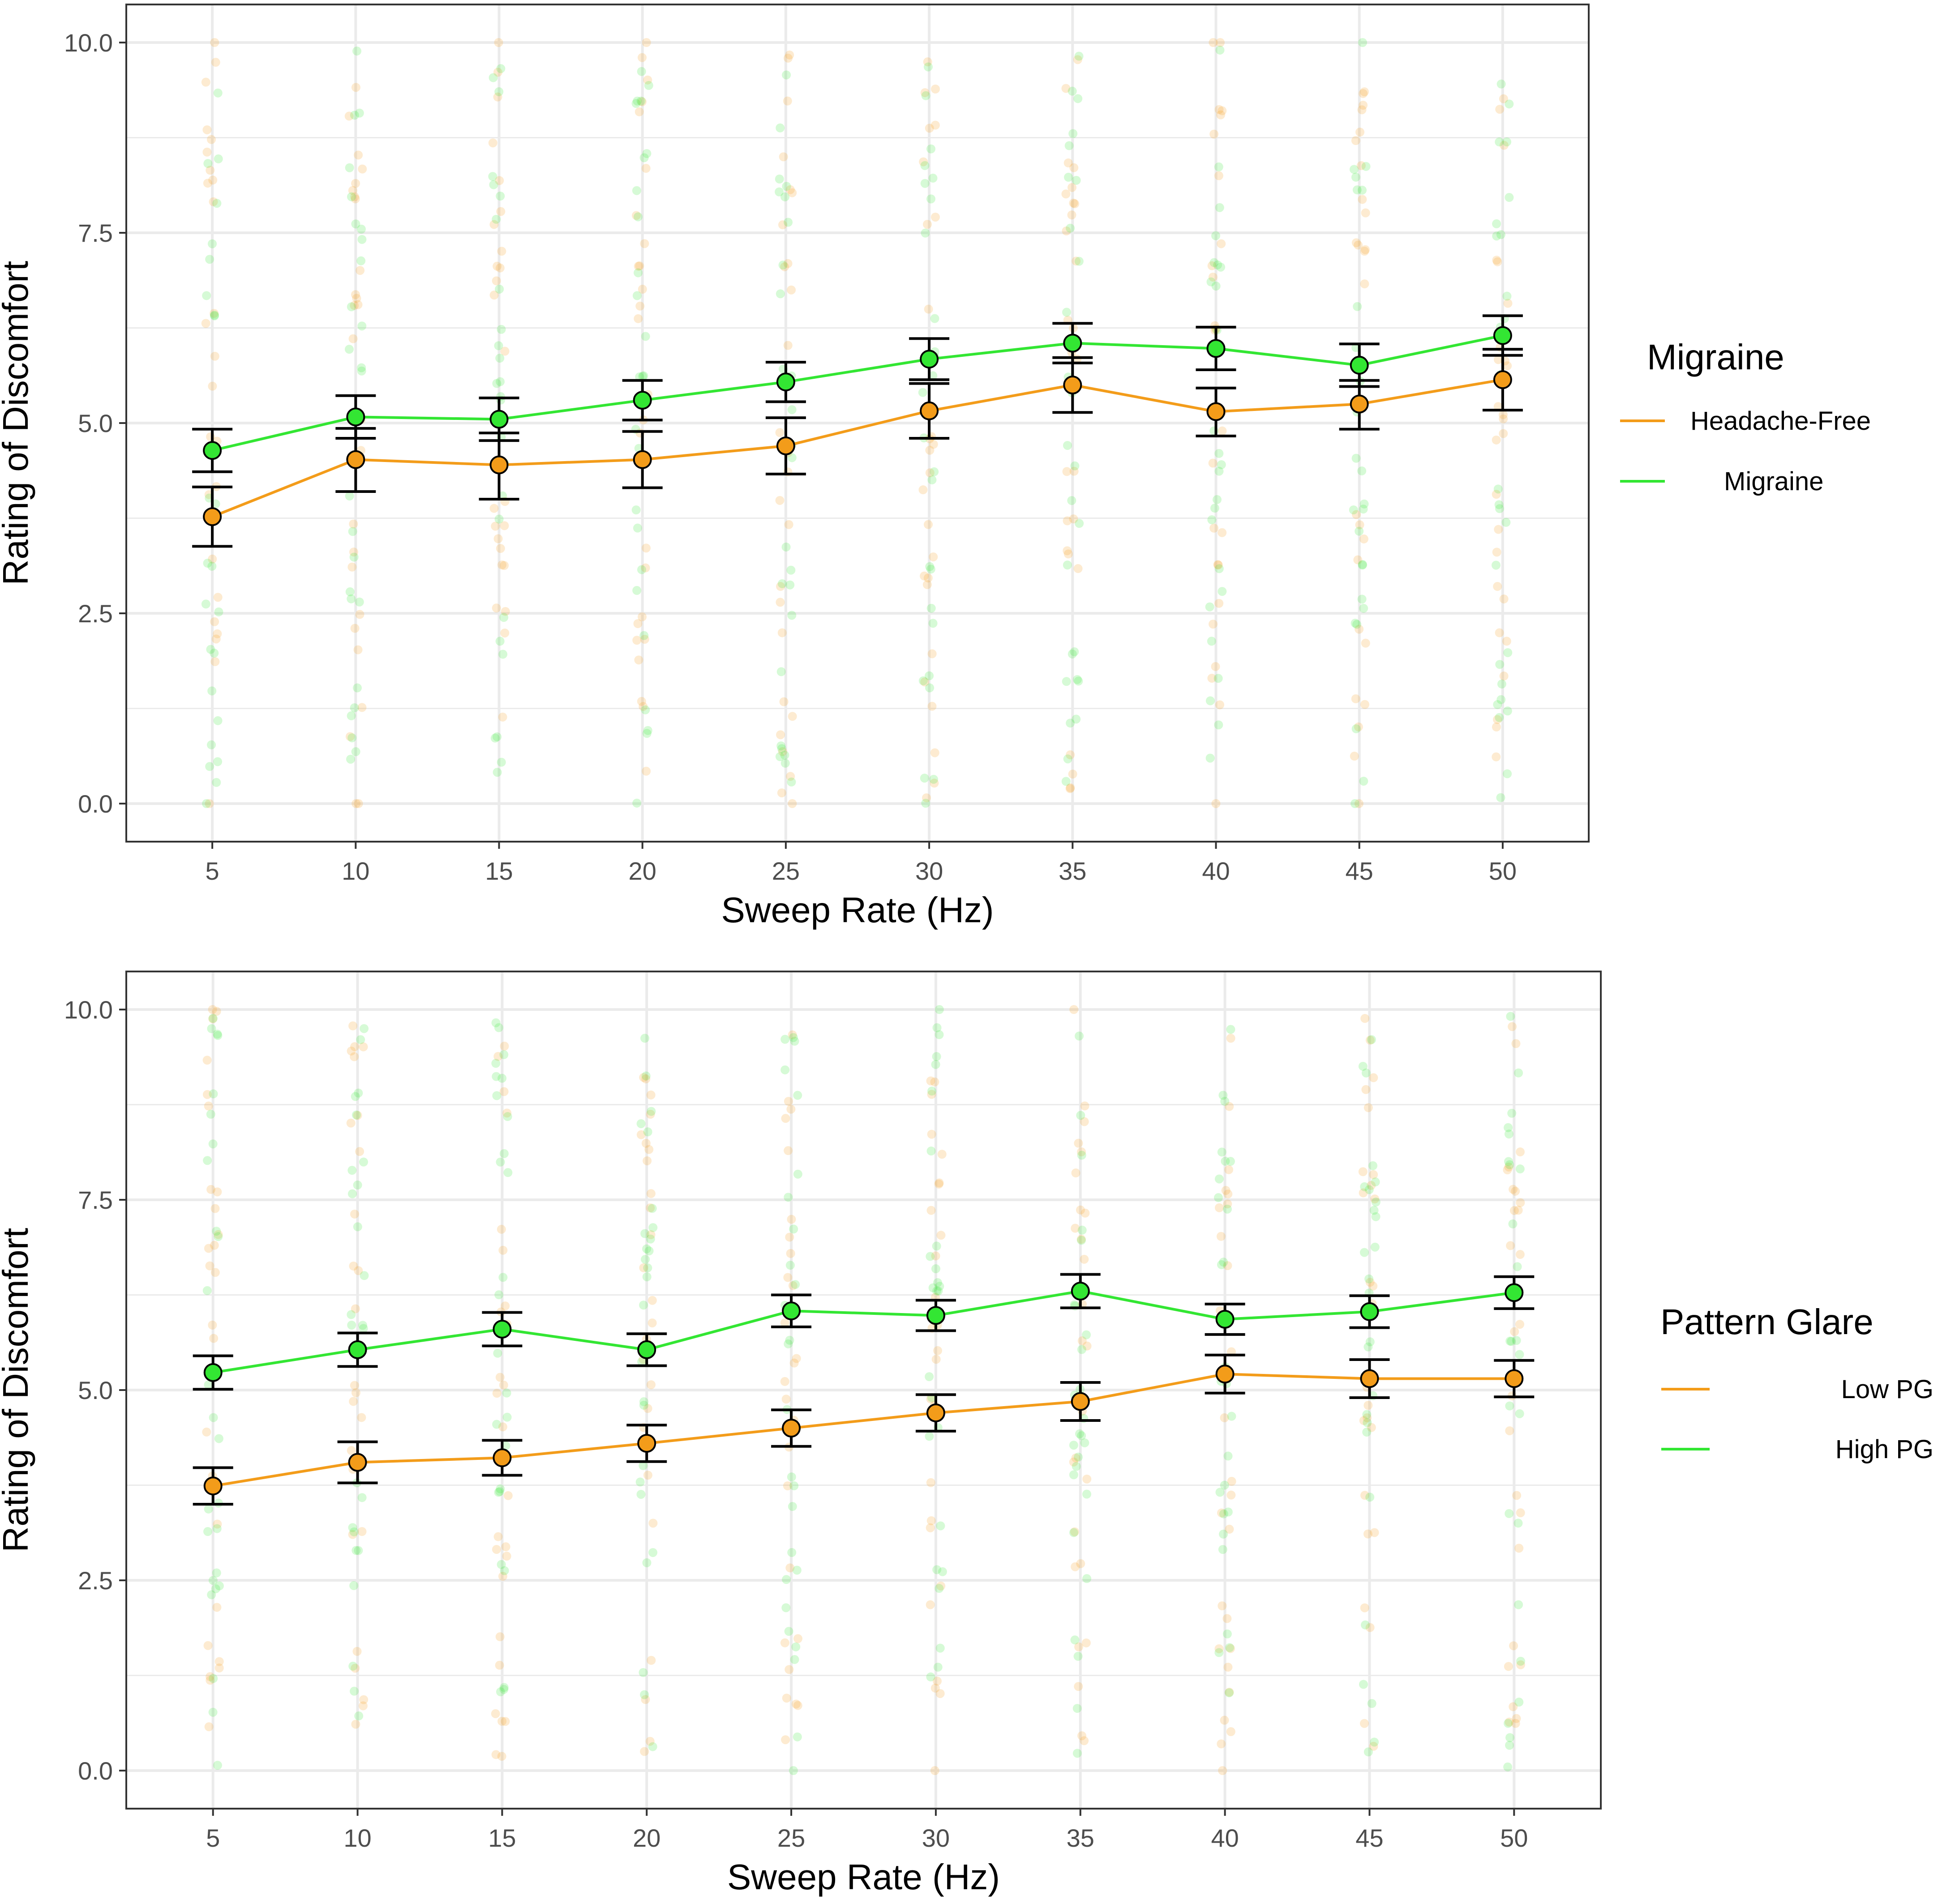 This screenshot has width=1938, height=1904. What do you see at coordinates (357, 1838) in the screenshot?
I see `x-tick-label: 10` at bounding box center [357, 1838].